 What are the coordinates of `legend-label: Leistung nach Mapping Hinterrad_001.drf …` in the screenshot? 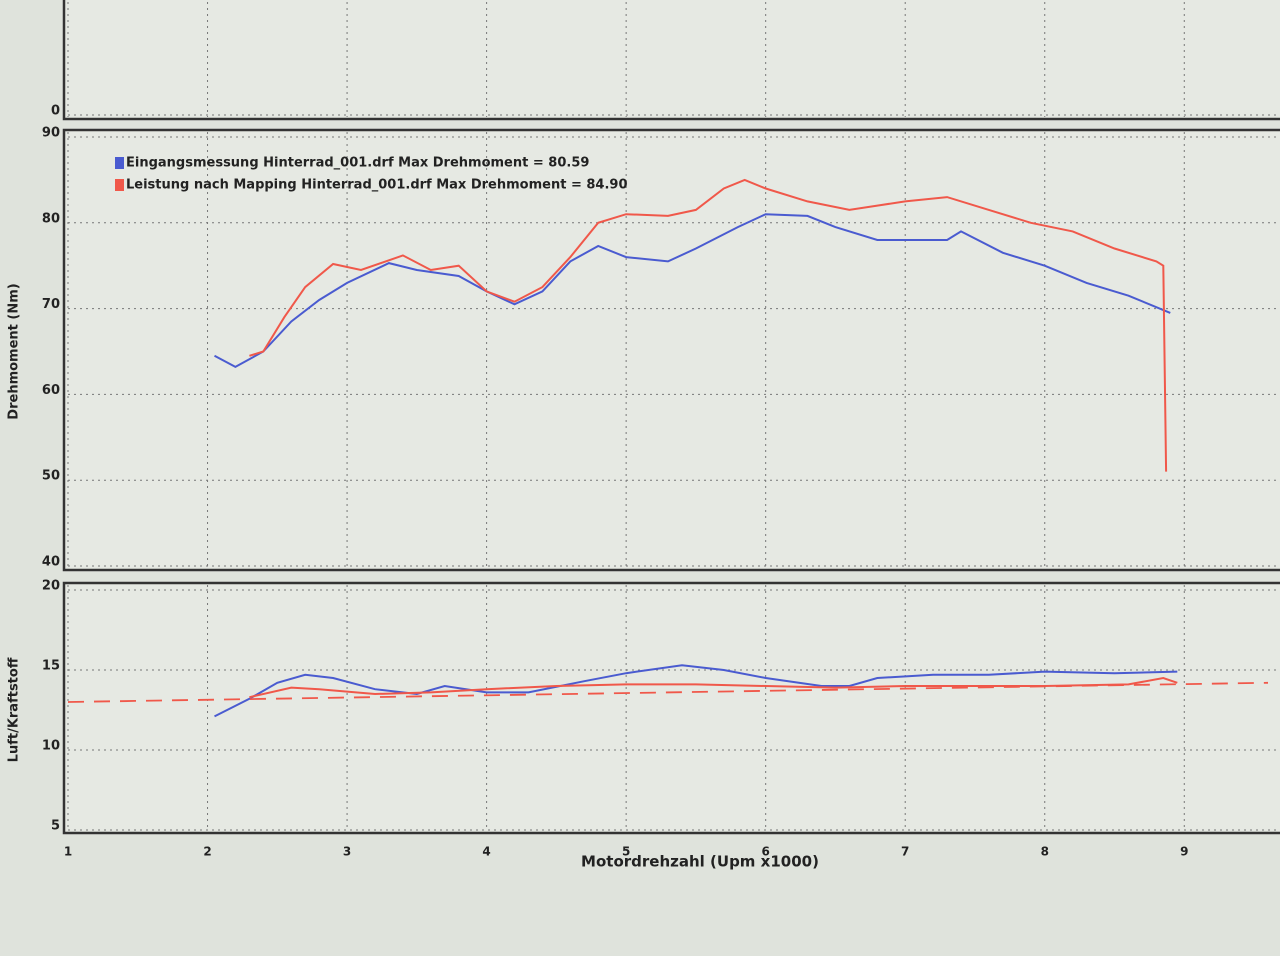 It's located at (377, 185).